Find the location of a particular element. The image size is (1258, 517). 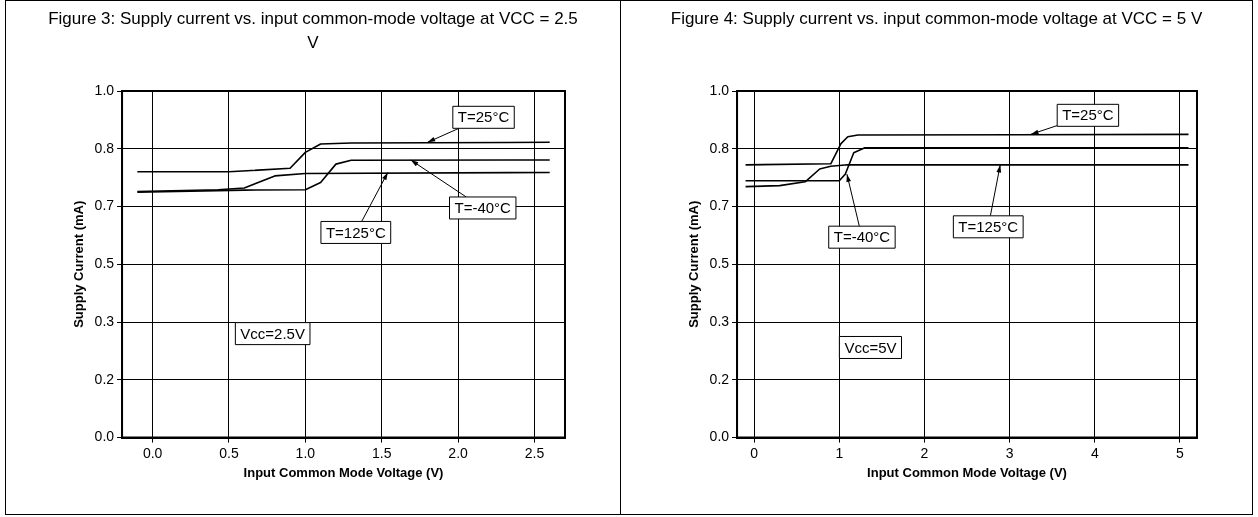

x-tick-label: 2.0 is located at coordinates (458, 452).